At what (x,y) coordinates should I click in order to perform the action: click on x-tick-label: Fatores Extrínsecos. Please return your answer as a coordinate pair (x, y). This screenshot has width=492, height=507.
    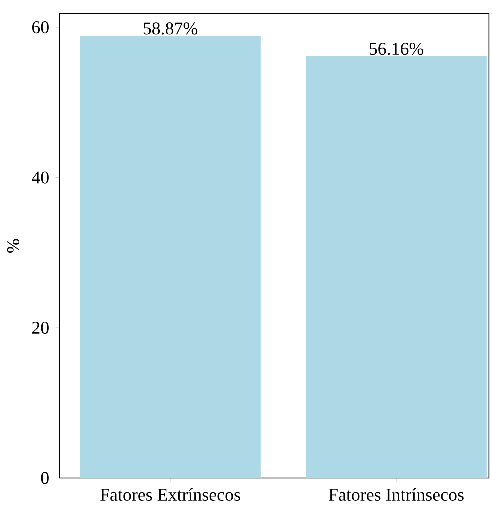
    Looking at the image, I should click on (170, 495).